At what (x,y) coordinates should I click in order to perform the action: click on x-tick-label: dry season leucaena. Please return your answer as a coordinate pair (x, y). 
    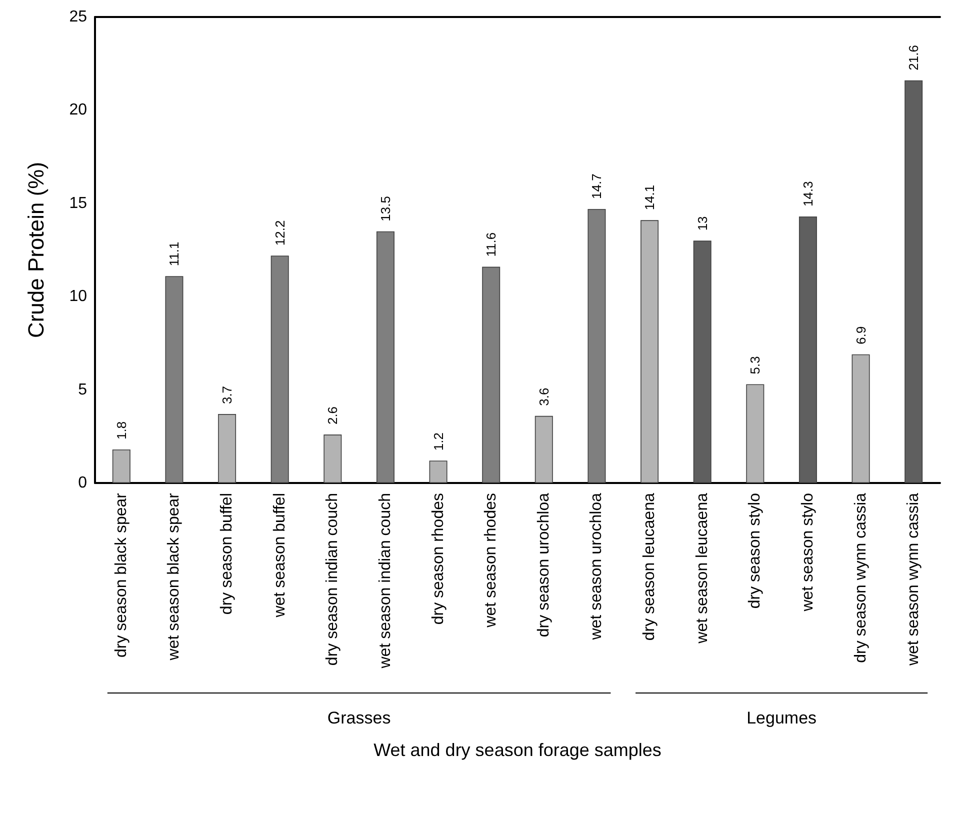
    Looking at the image, I should click on (649, 566).